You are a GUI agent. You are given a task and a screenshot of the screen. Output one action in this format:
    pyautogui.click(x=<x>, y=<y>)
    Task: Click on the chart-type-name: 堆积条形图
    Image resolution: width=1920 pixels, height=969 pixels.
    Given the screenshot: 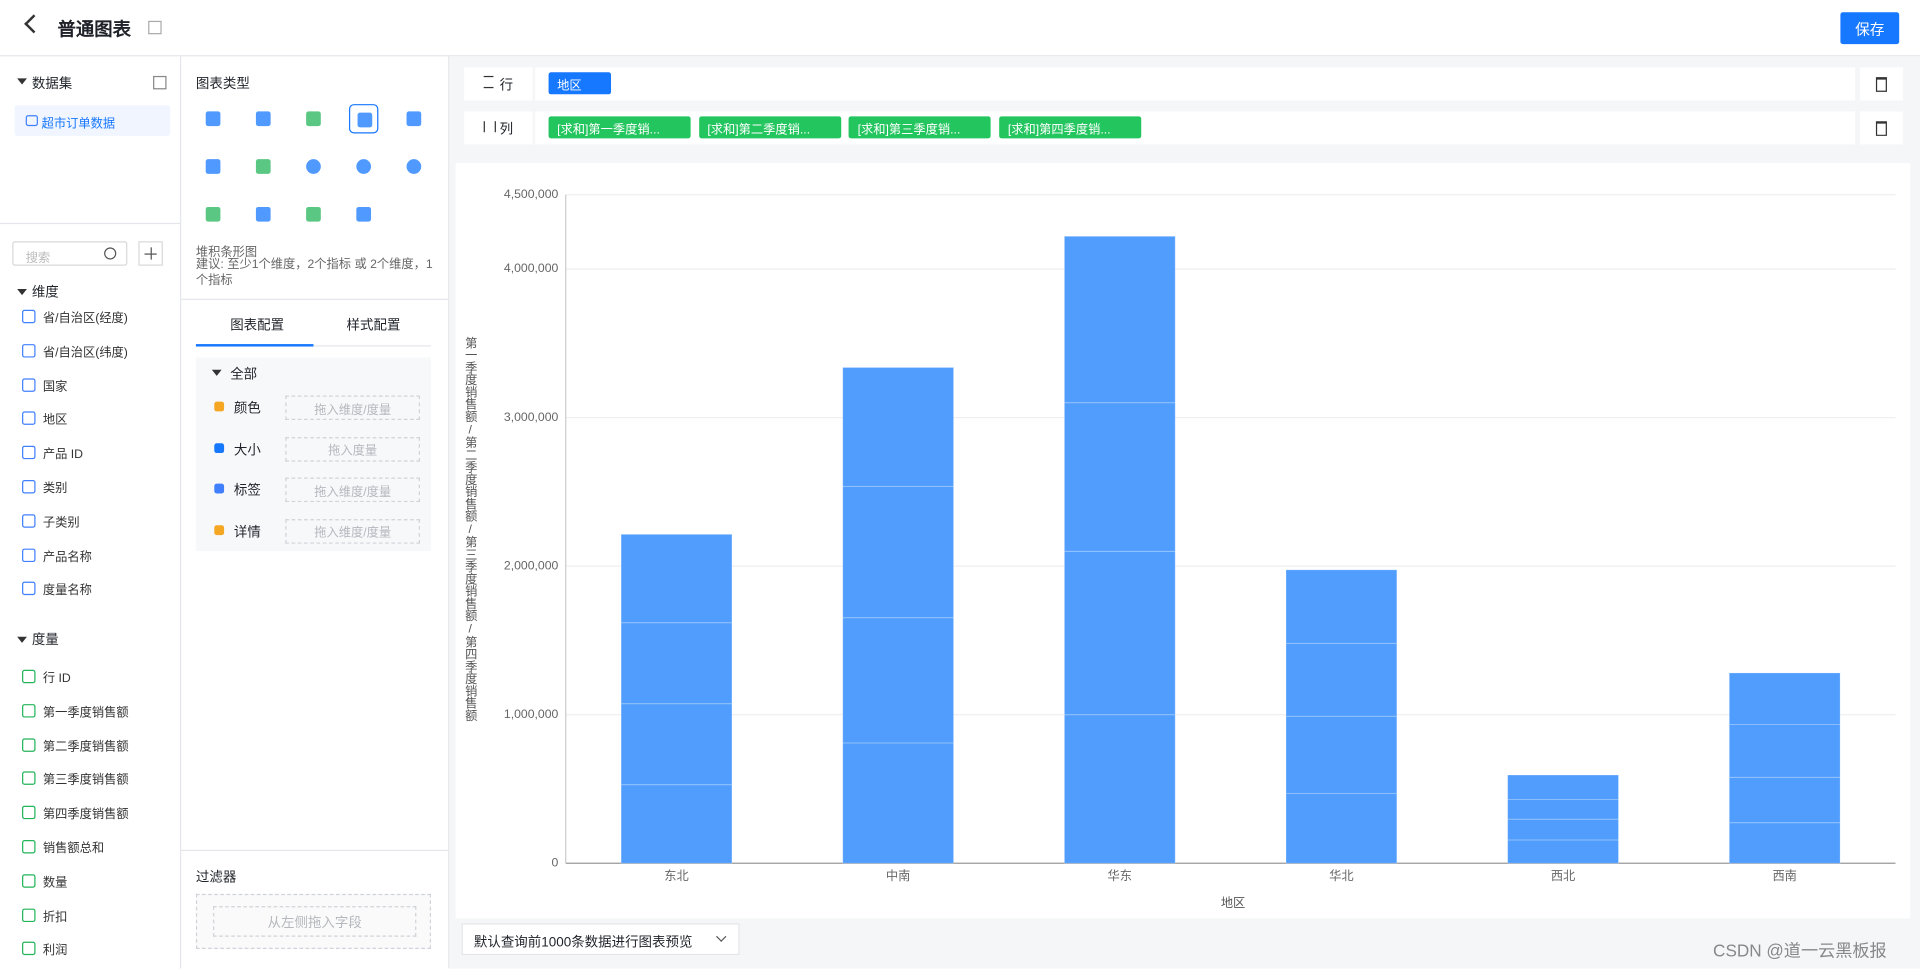 What is the action you would take?
    pyautogui.click(x=226, y=253)
    